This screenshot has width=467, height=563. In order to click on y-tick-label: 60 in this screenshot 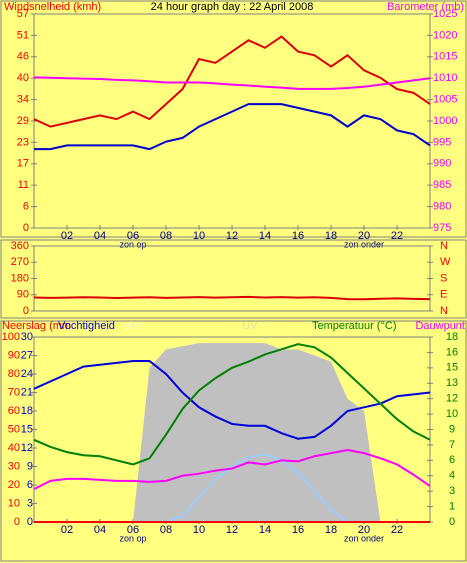, I will do `click(14, 411)`.